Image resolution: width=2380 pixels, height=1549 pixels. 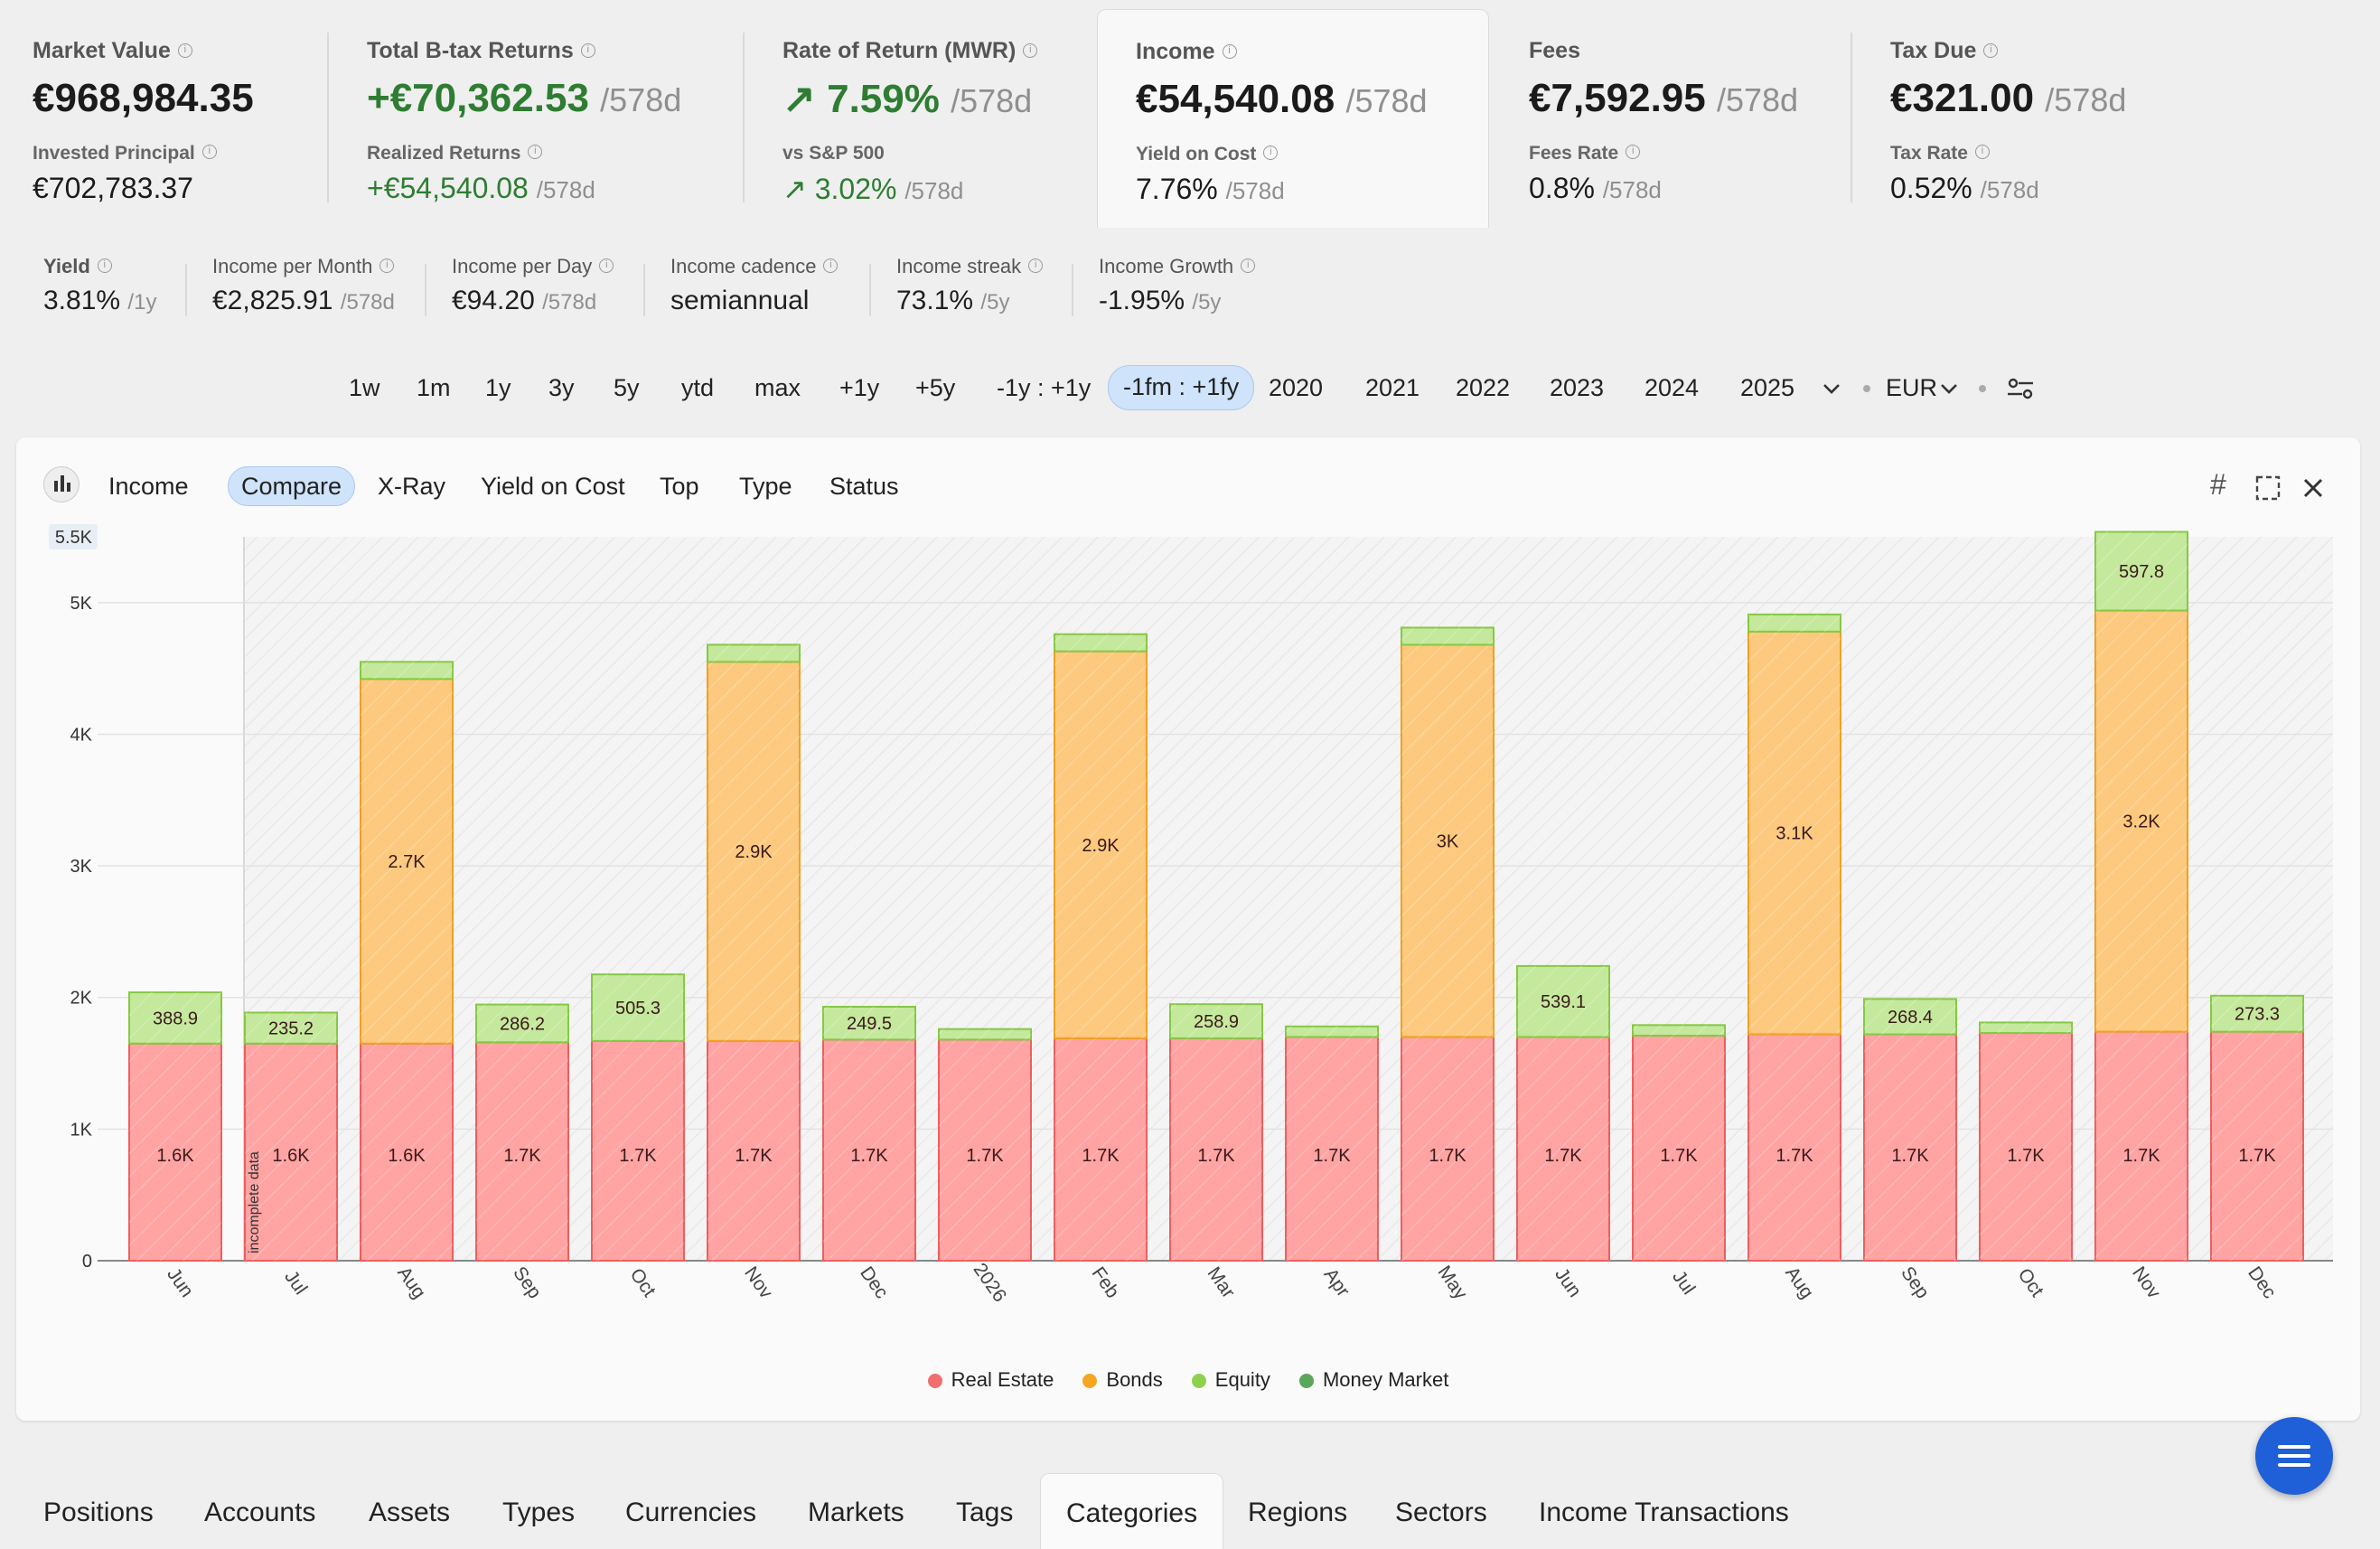 I want to click on metric-value: €7,592.95 /578d, so click(x=1664, y=98).